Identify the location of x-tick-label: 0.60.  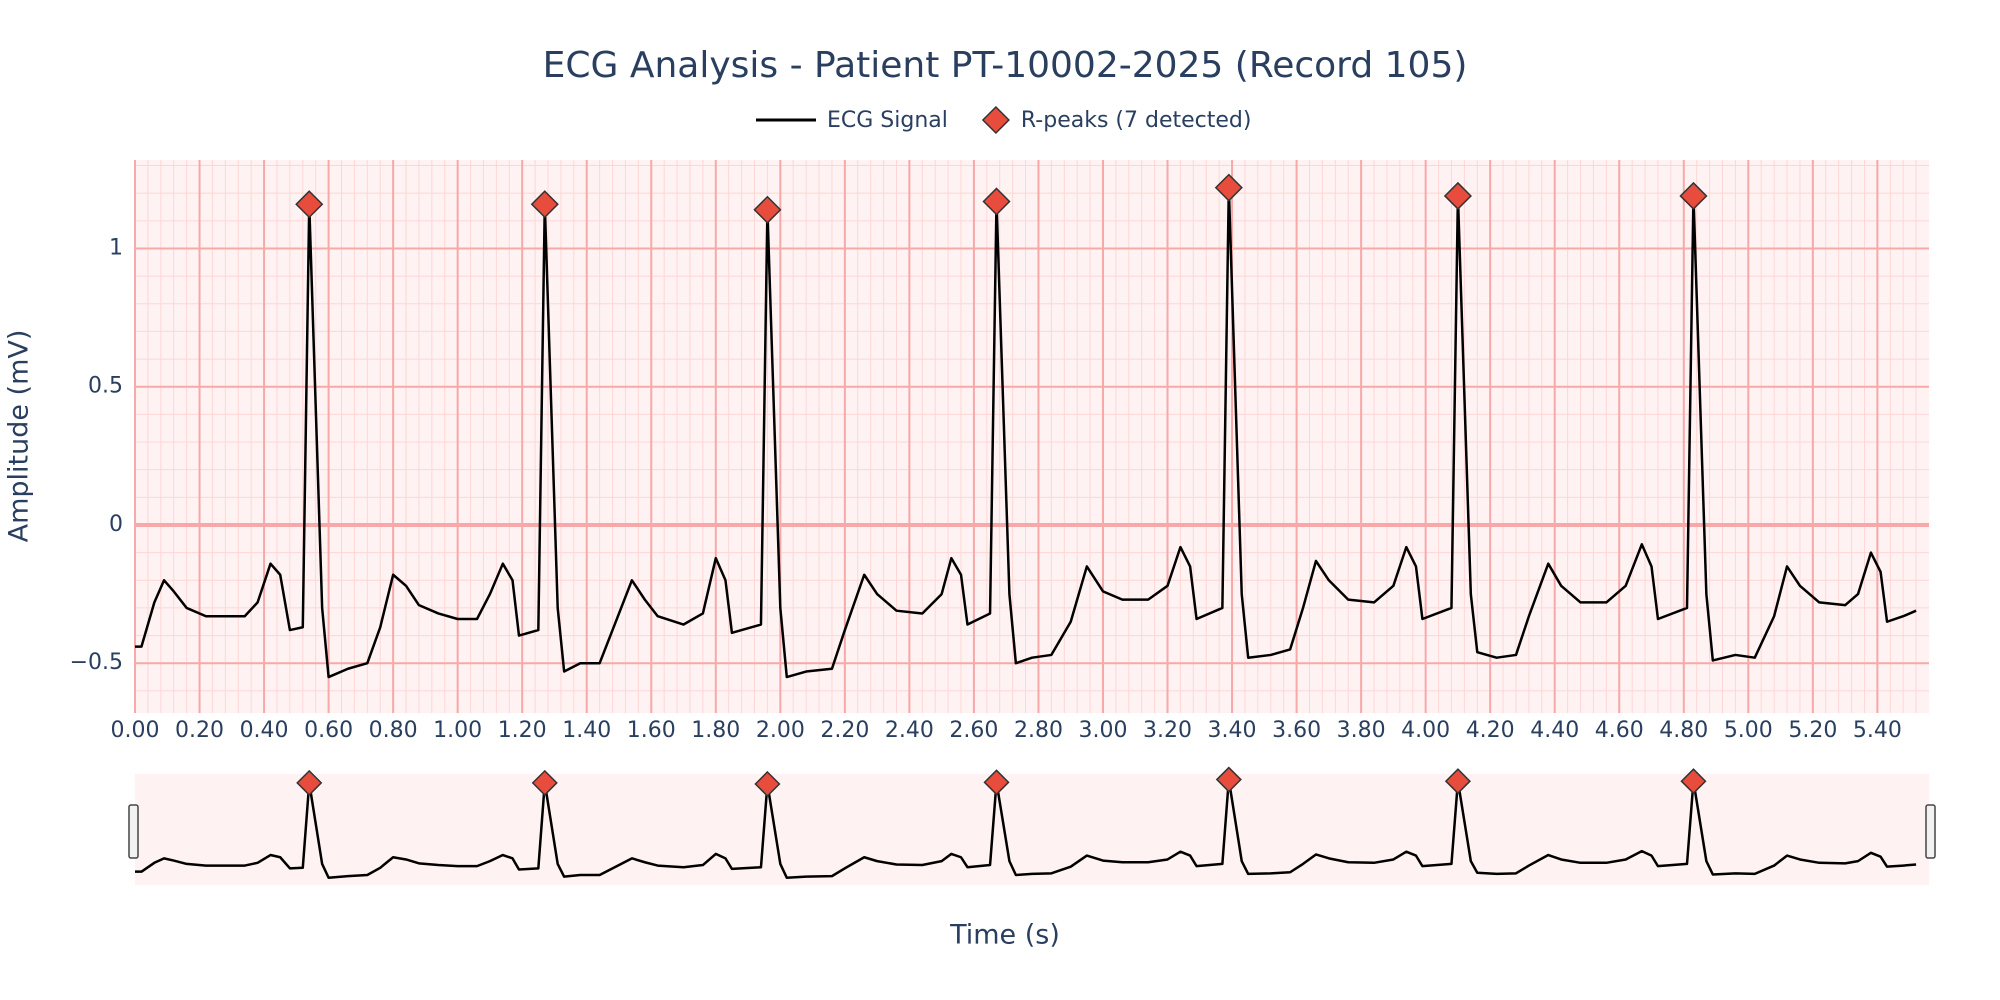
(328, 730).